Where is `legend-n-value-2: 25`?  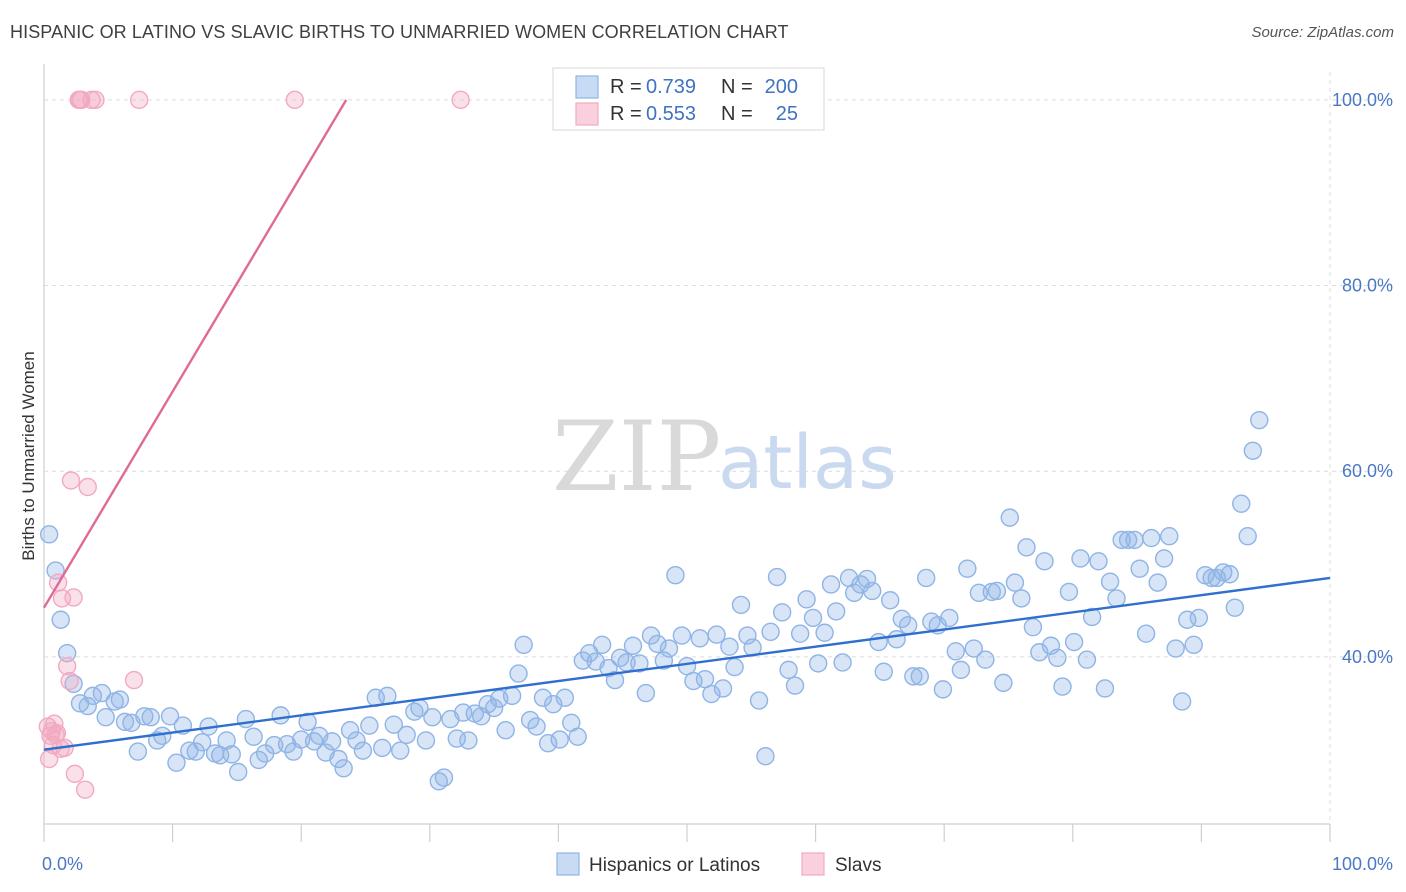 legend-n-value-2: 25 is located at coordinates (787, 114).